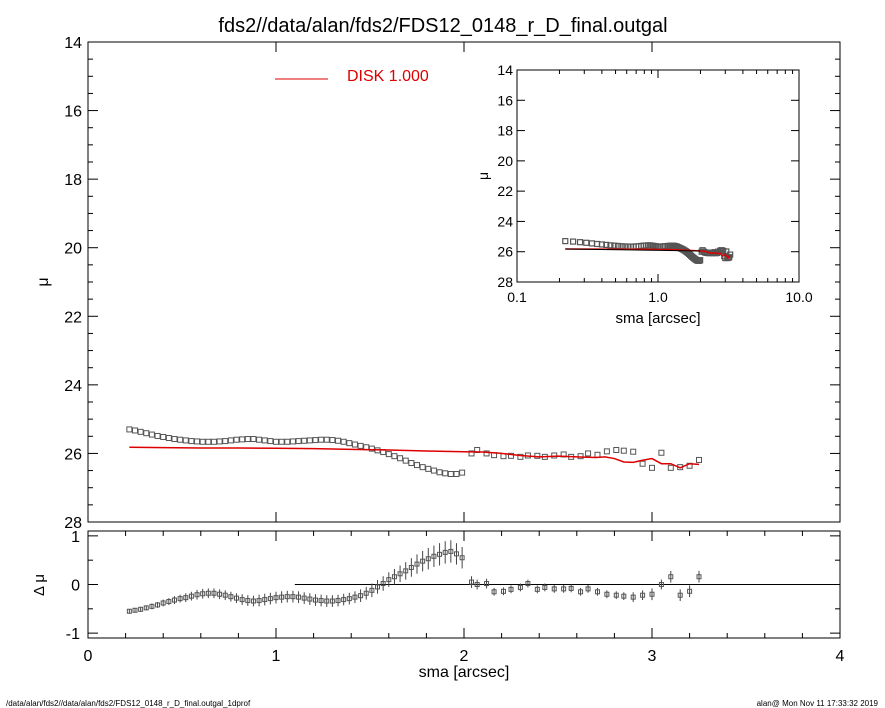 The width and height of the screenshot is (885, 708). I want to click on legend-label: DISK 1.000, so click(388, 76).